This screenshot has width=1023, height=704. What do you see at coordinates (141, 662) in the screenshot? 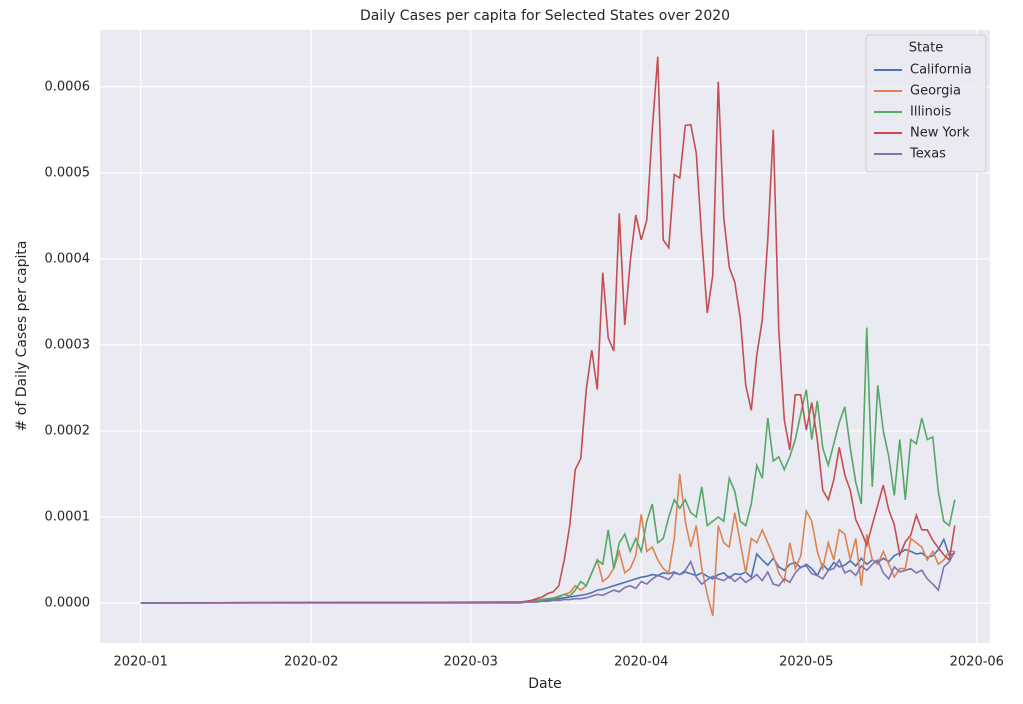
I see `x-tick-label: 2020-01` at bounding box center [141, 662].